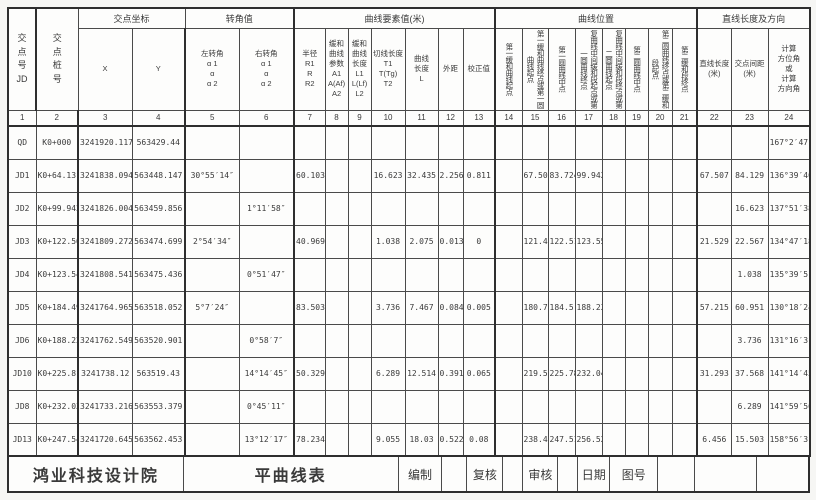  What do you see at coordinates (789, 439) in the screenshot?
I see `cell-col24: 158°56′3″` at bounding box center [789, 439].